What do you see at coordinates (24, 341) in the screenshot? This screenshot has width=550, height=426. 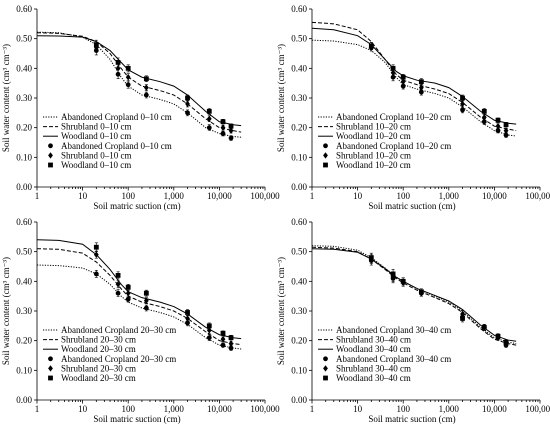 I see `y-tick-label: 0.20` at bounding box center [24, 341].